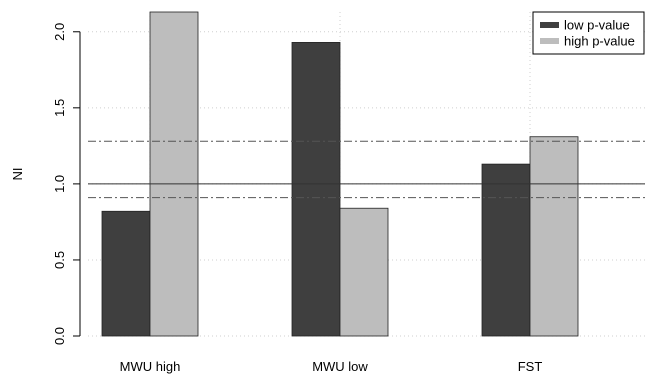 The width and height of the screenshot is (645, 379). What do you see at coordinates (59, 336) in the screenshot?
I see `y-tick-label: 0.0` at bounding box center [59, 336].